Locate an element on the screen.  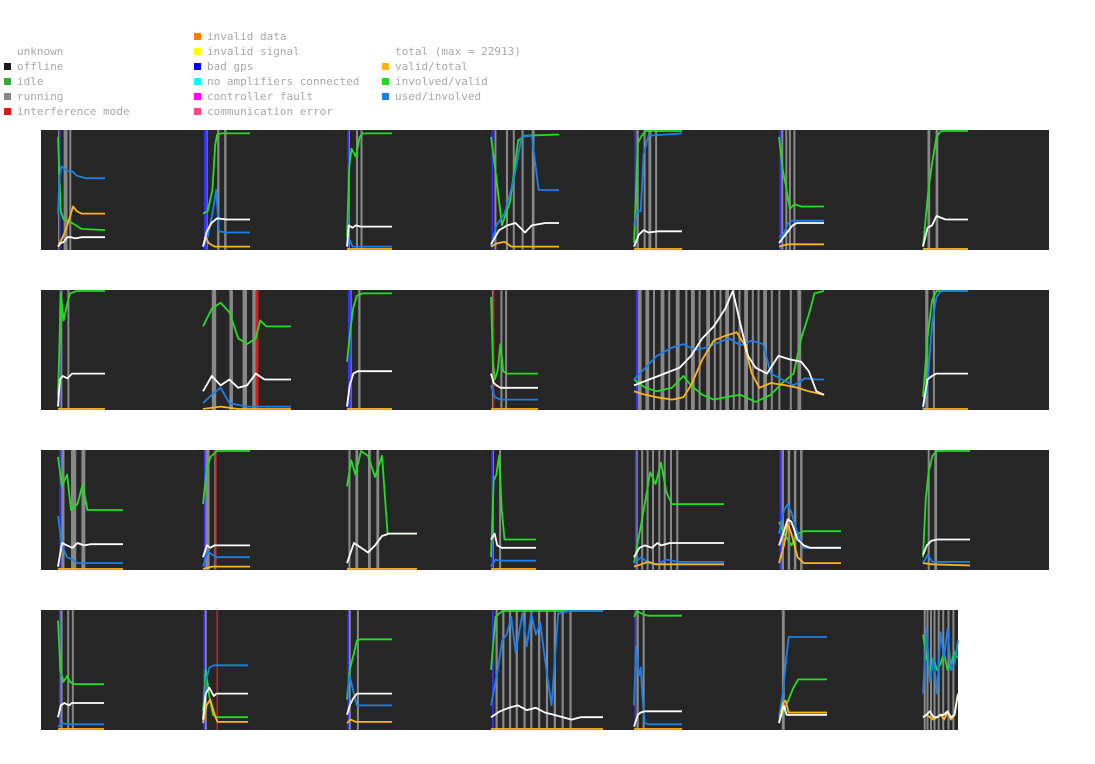
interference-band is located at coordinates (257, 350).